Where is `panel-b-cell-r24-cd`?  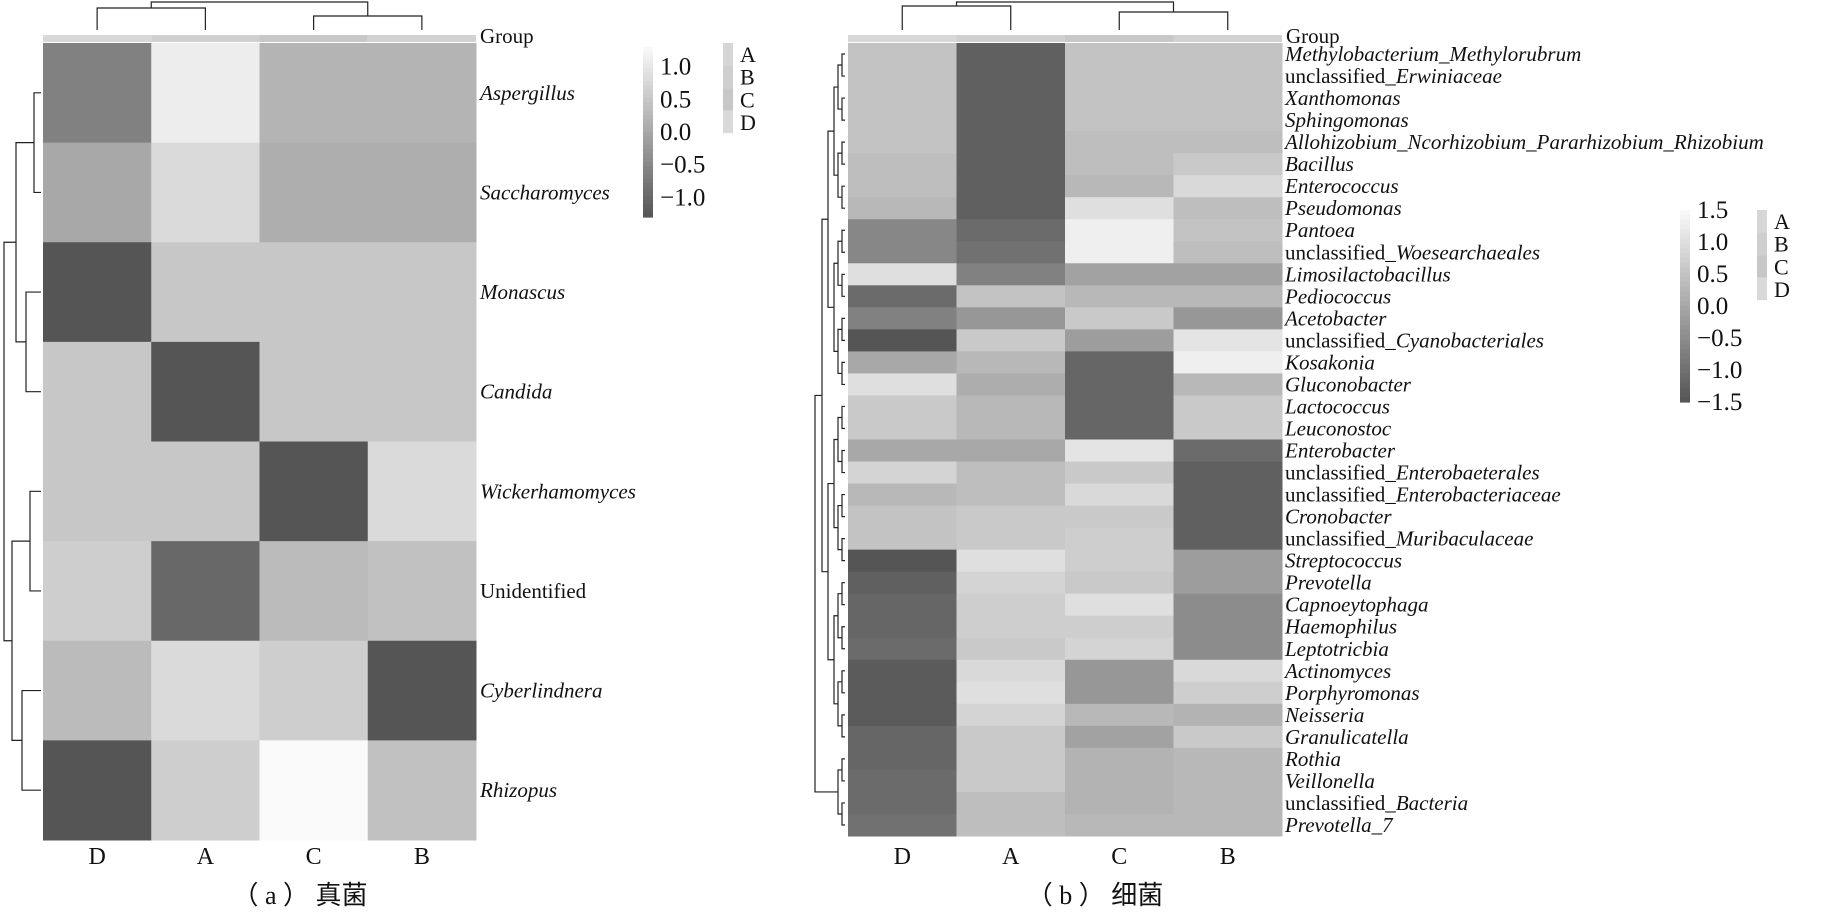
panel-b-cell-r24-cd is located at coordinates (902, 583).